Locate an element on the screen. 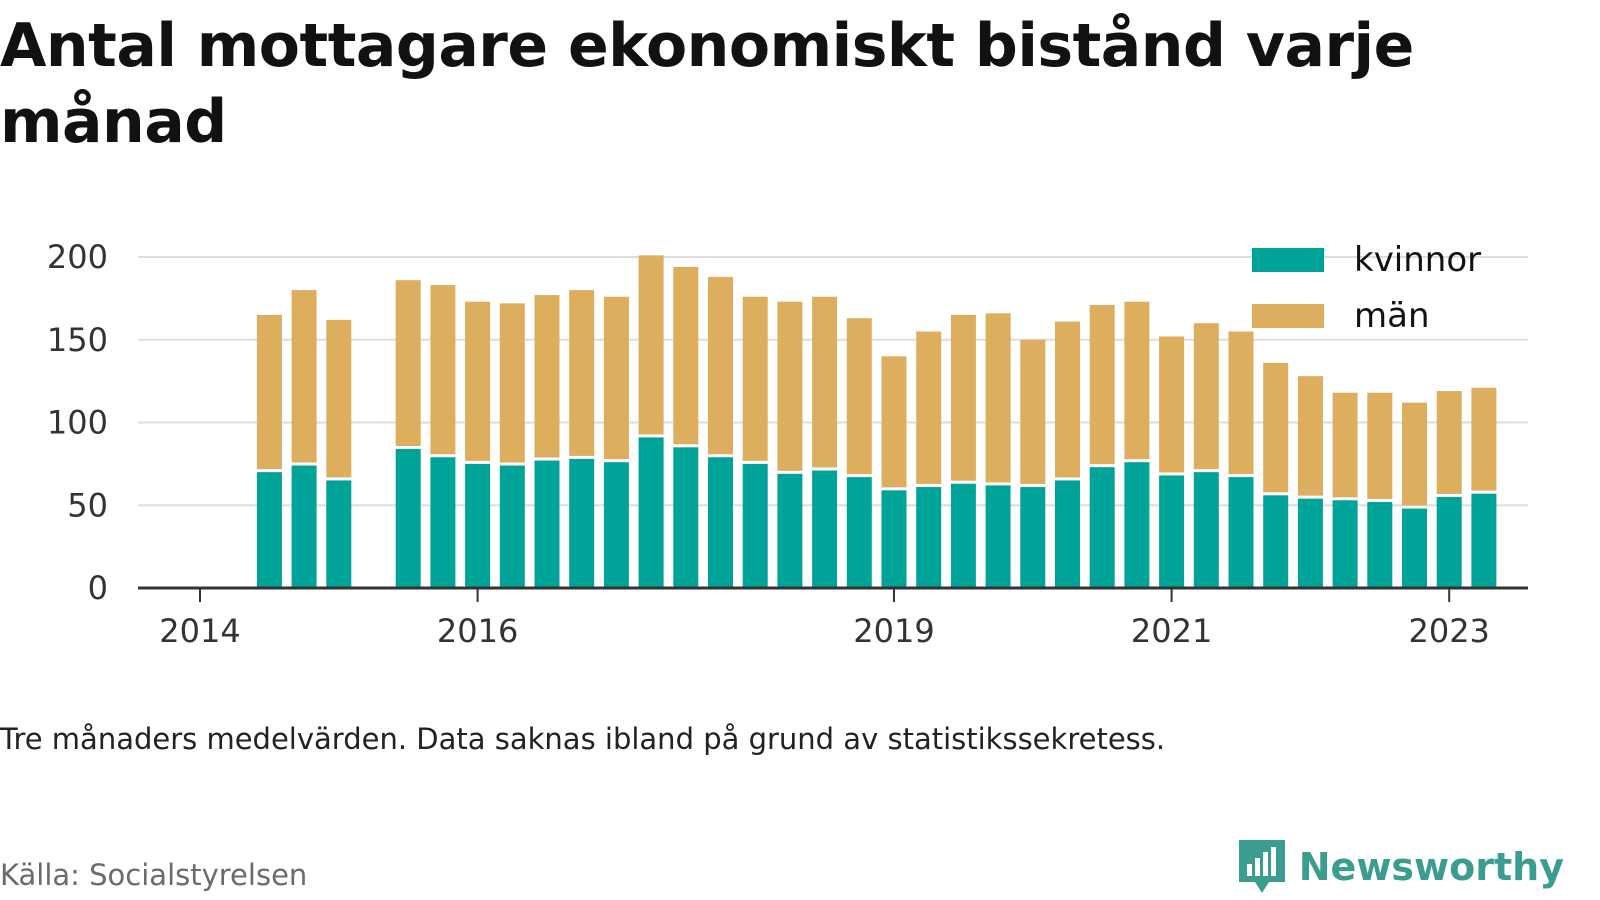  legend-label: män is located at coordinates (1392, 316).